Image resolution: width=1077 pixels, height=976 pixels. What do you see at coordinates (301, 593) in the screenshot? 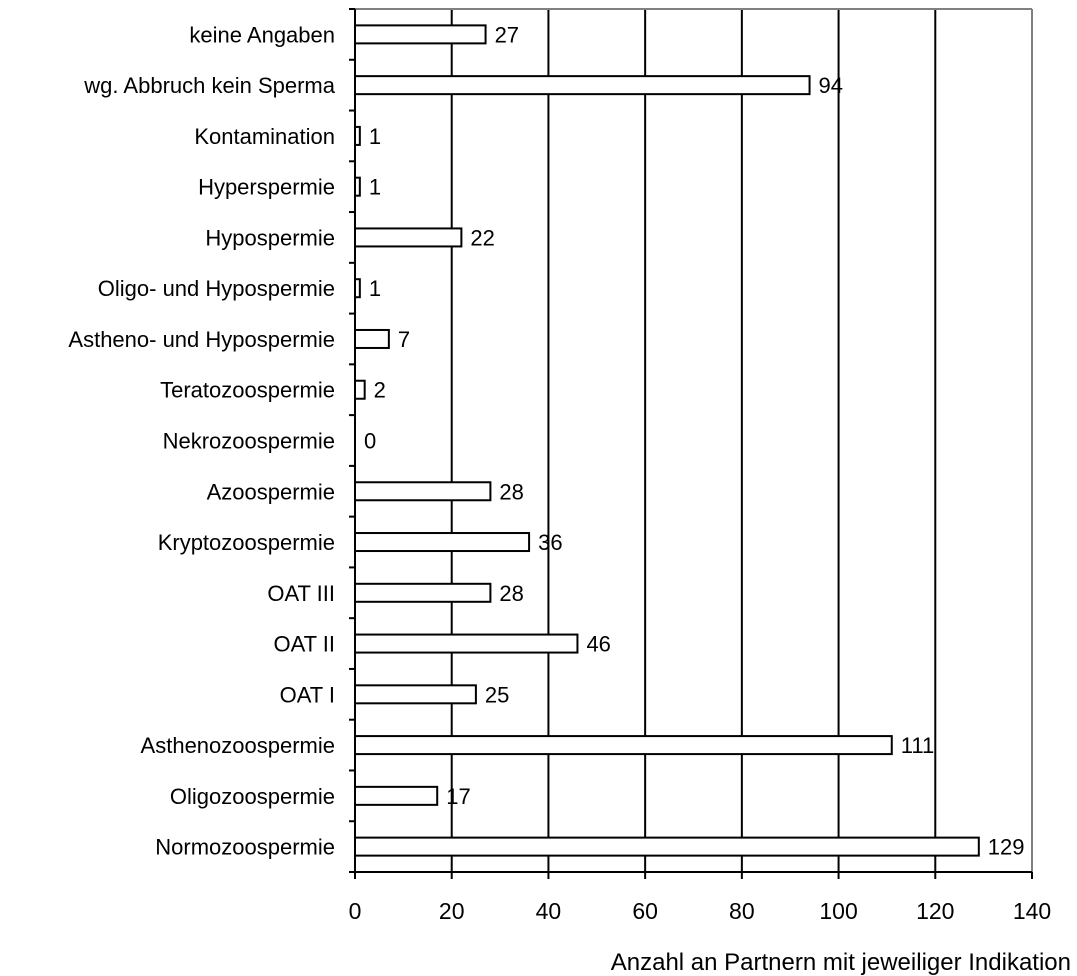
I see `category-label: OAT III` at bounding box center [301, 593].